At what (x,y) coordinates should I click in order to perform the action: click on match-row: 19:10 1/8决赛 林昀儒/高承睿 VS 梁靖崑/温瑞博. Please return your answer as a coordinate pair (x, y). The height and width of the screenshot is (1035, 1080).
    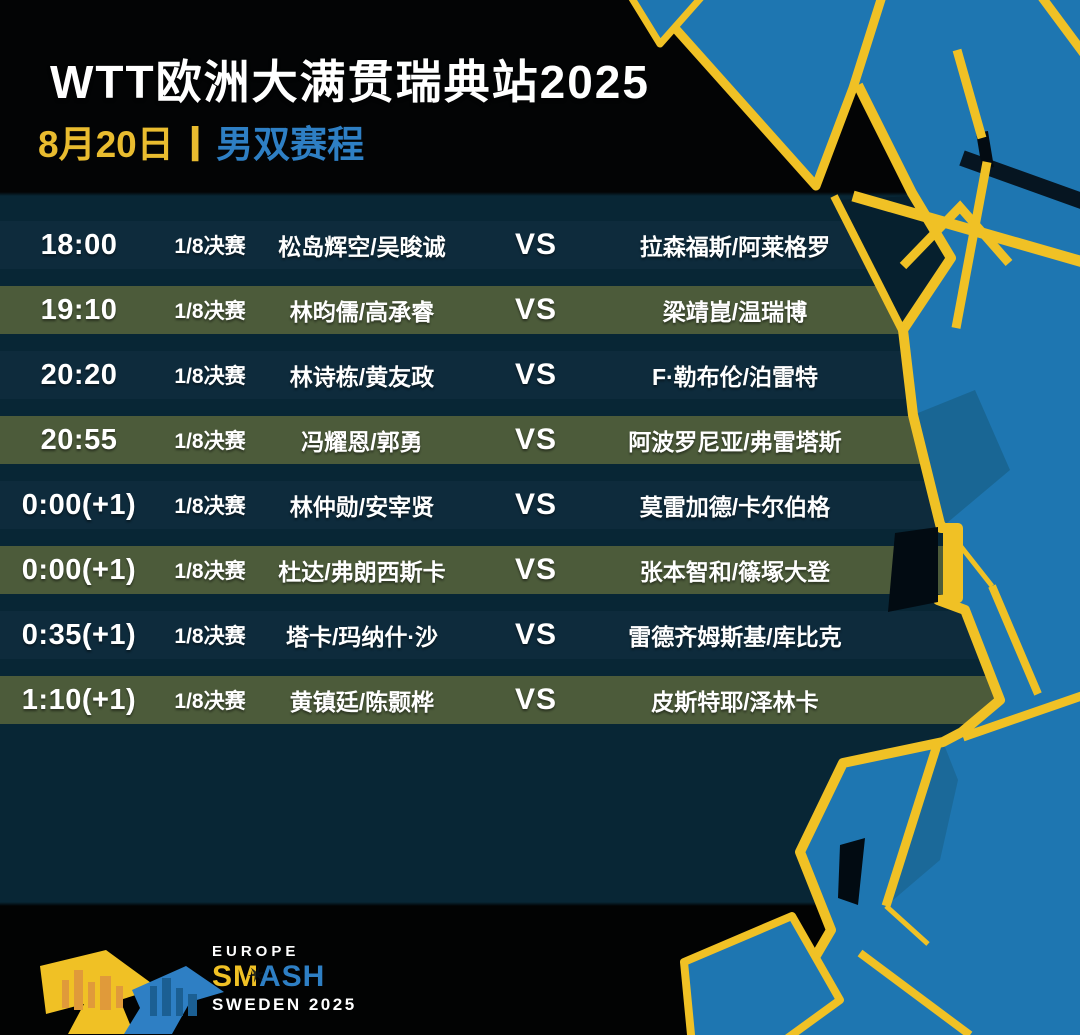
    Looking at the image, I should click on (540, 310).